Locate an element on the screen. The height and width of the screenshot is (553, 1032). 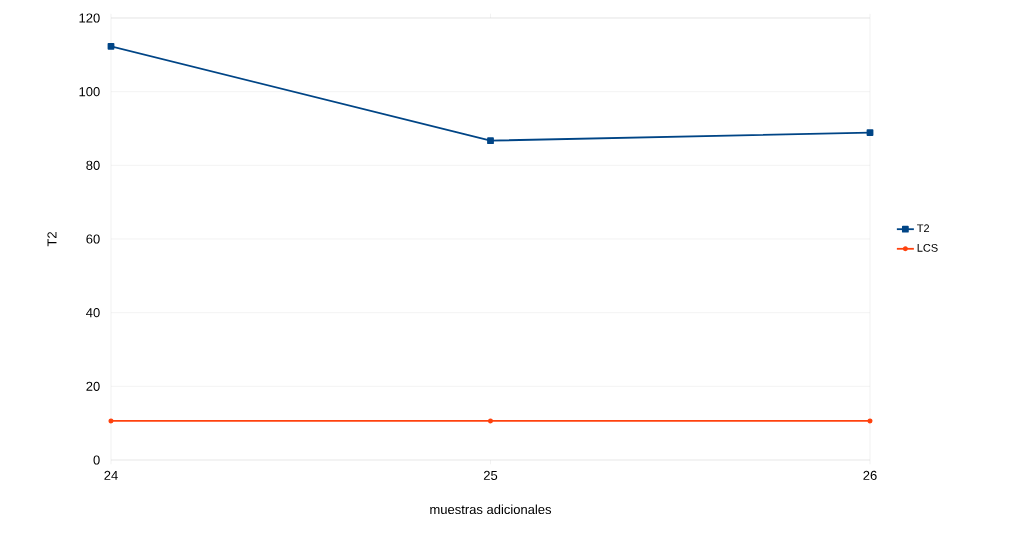
x-tick-label: 25 is located at coordinates (490, 475).